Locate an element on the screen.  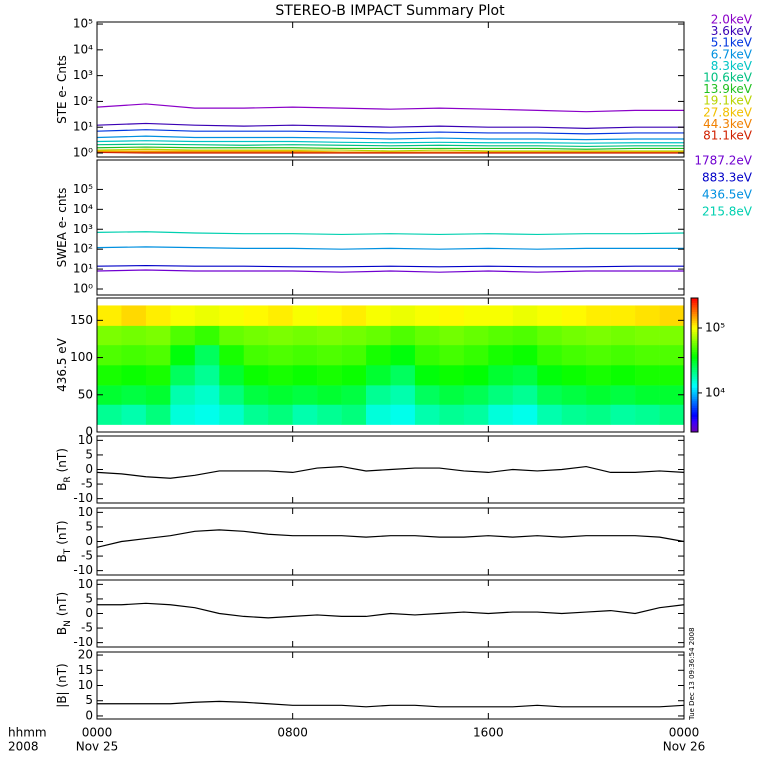
y-axis-label: STE e- Cnts is located at coordinates (62, 89).